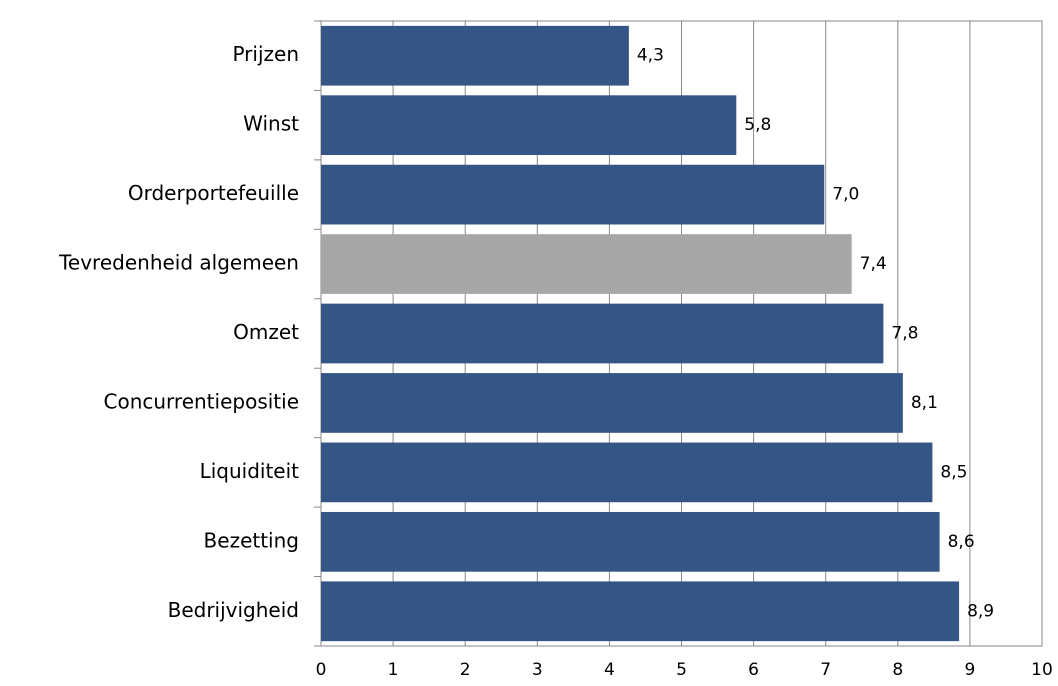 The height and width of the screenshot is (686, 1058). Describe the element at coordinates (202, 401) in the screenshot. I see `y-tick-label: Concurrentiepositie` at that location.